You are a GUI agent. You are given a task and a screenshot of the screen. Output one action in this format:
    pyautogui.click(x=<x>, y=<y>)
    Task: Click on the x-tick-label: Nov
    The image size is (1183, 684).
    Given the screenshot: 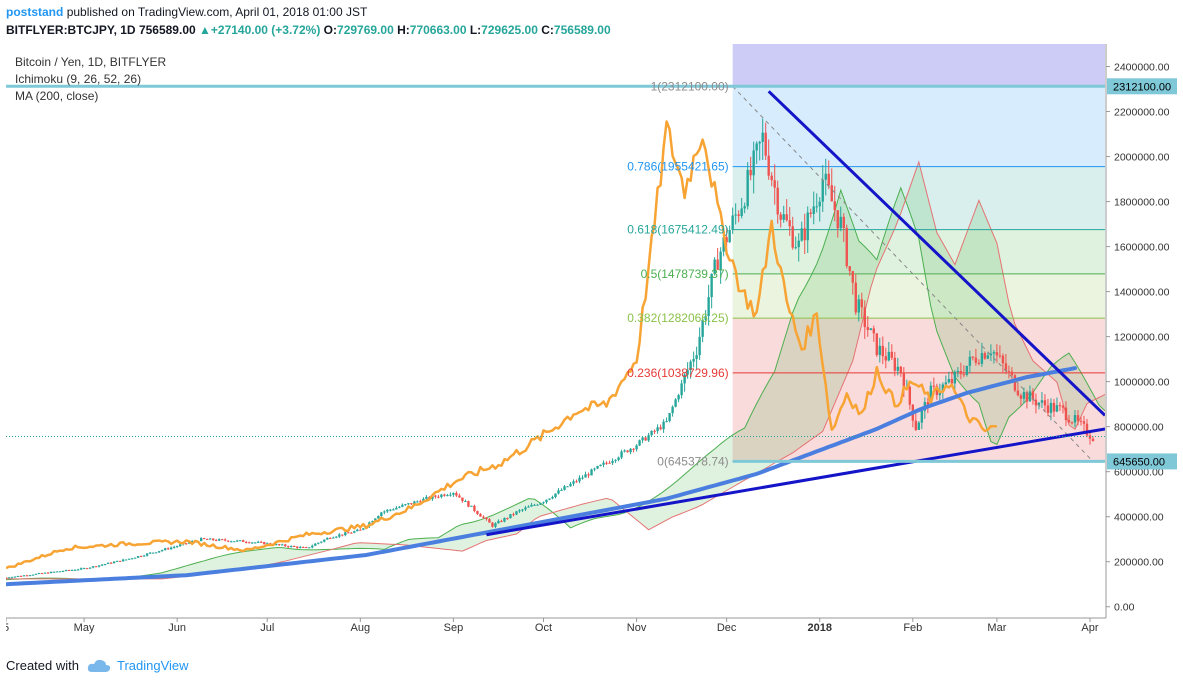 What is the action you would take?
    pyautogui.click(x=637, y=628)
    